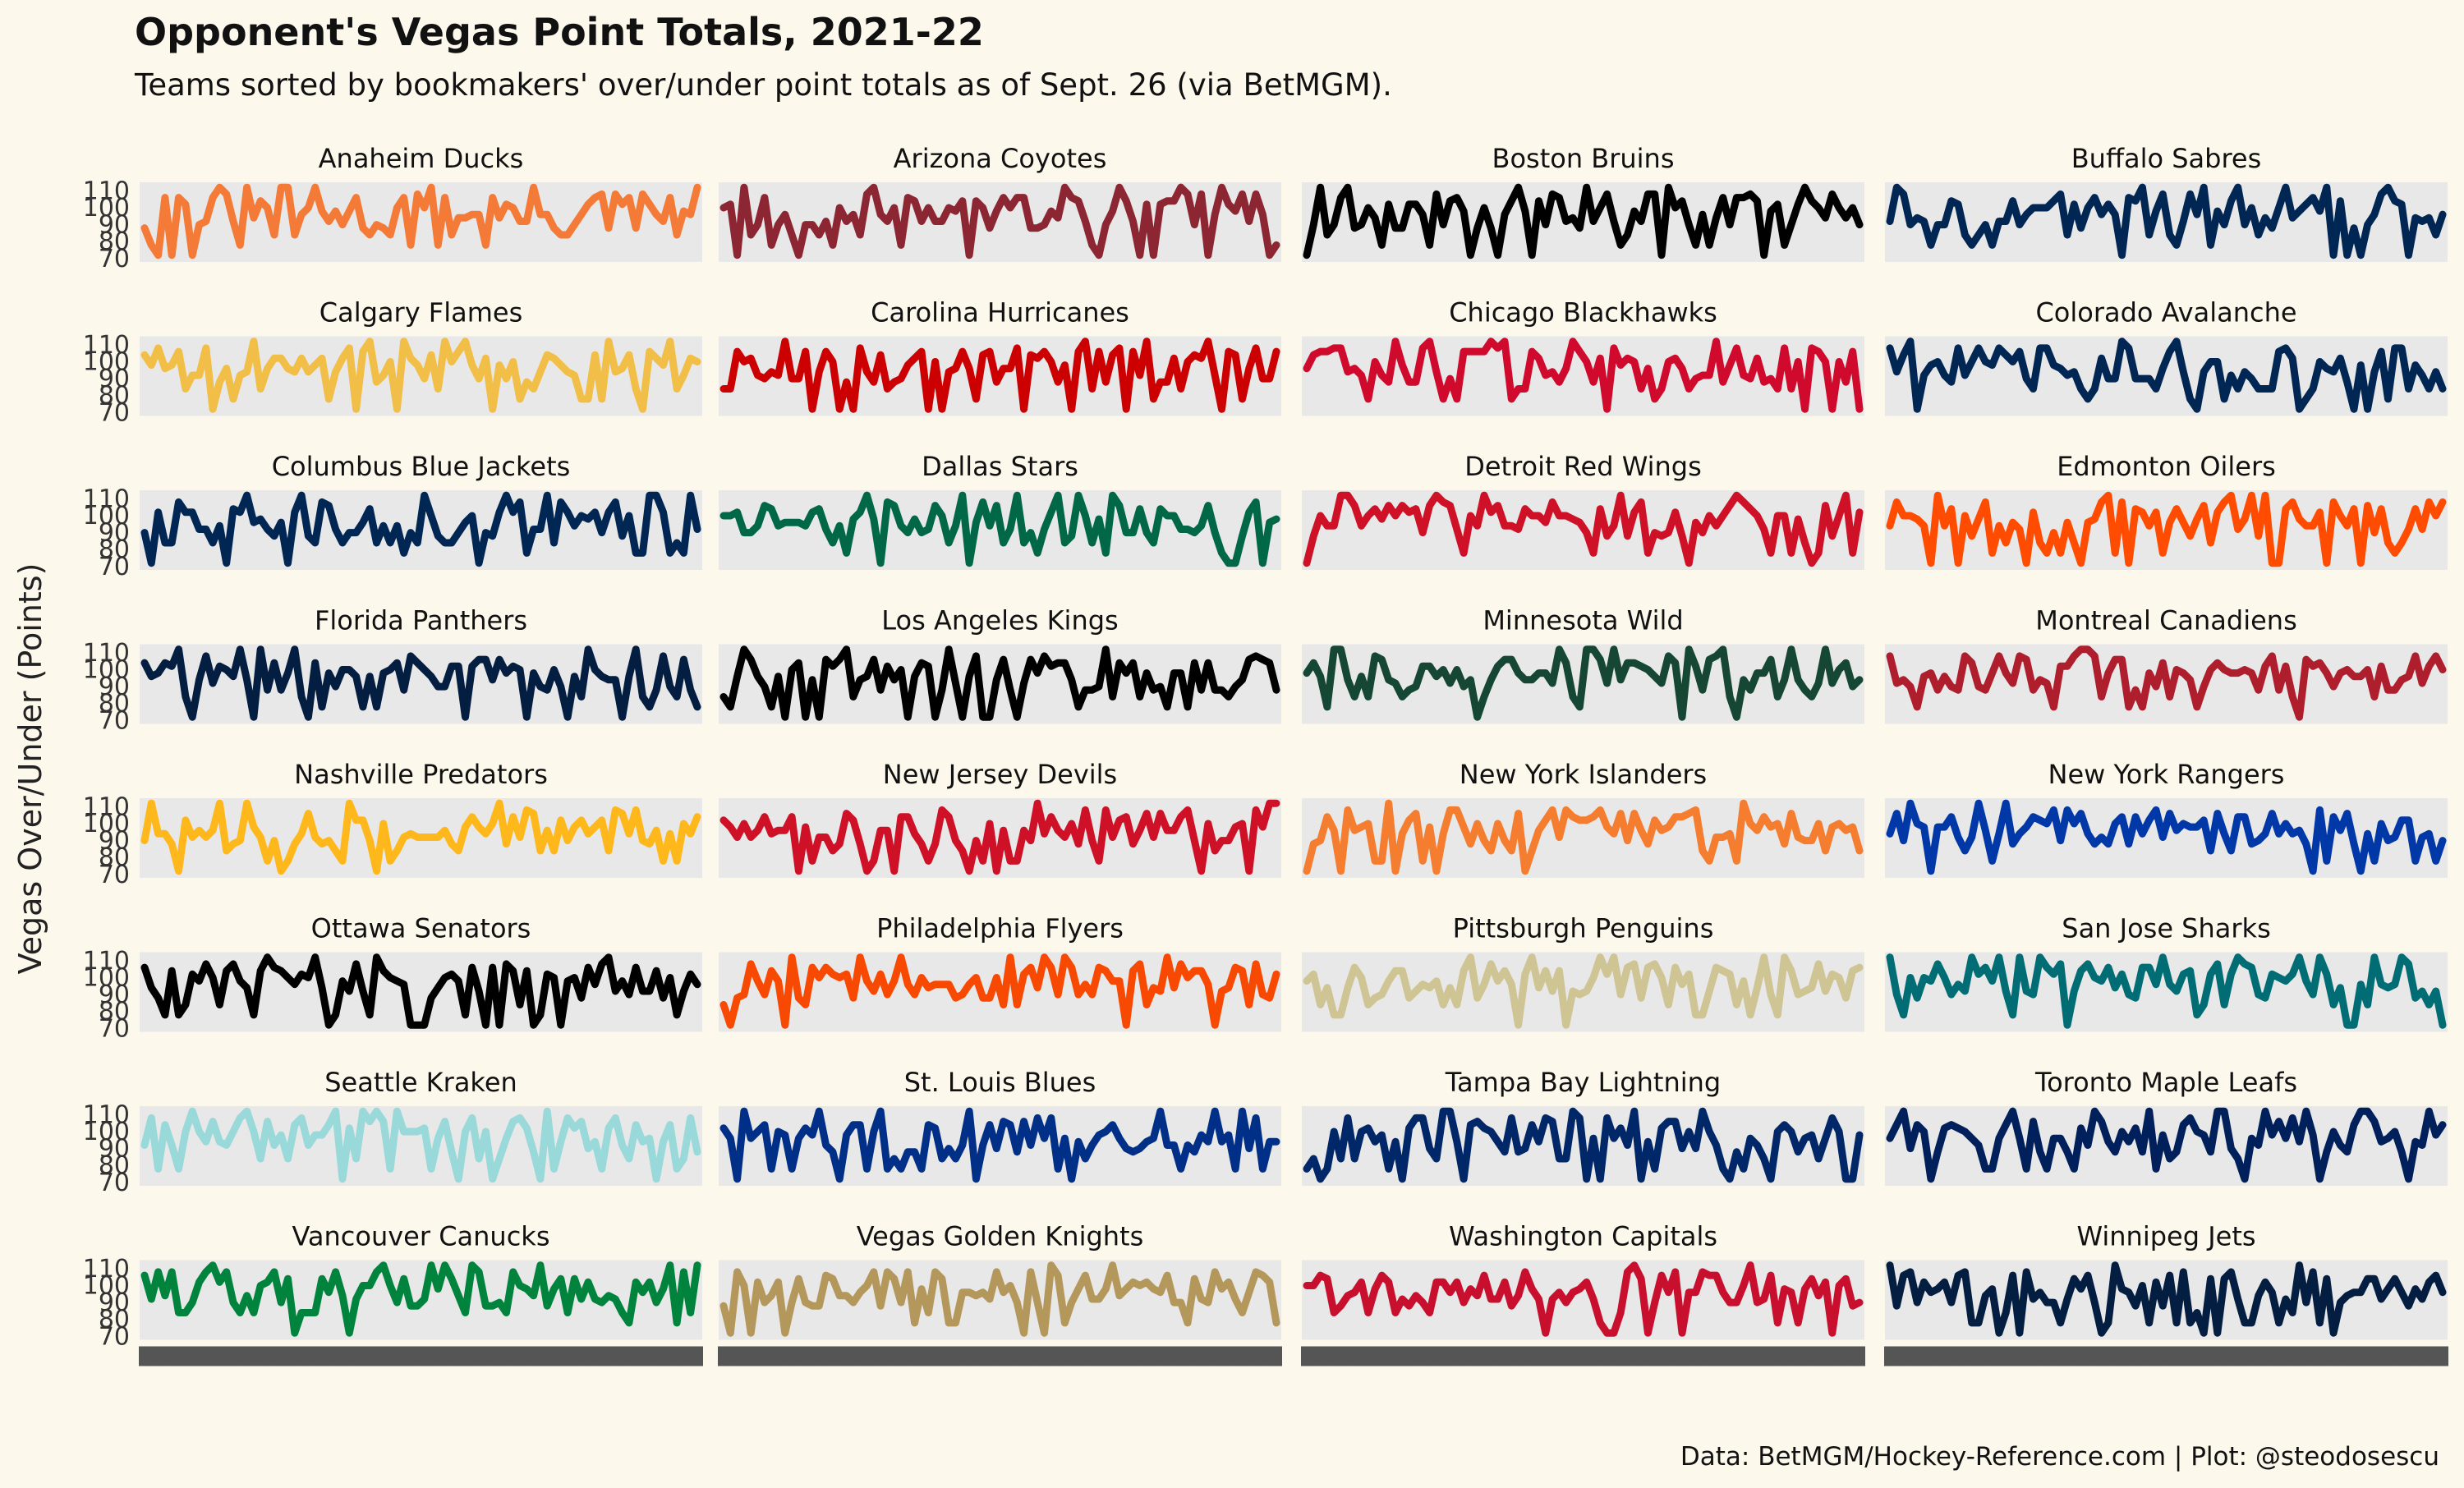 The image size is (2464, 1488). I want to click on panel-title: Dallas Stars, so click(1000, 466).